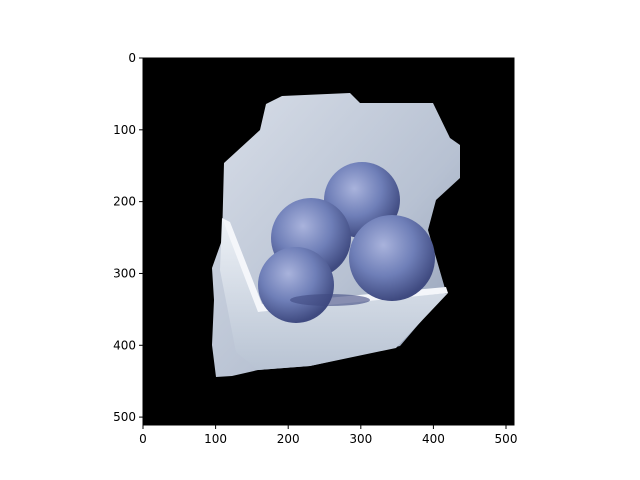 The image size is (640, 480). What do you see at coordinates (215, 439) in the screenshot?
I see `x-tick-label: 100` at bounding box center [215, 439].